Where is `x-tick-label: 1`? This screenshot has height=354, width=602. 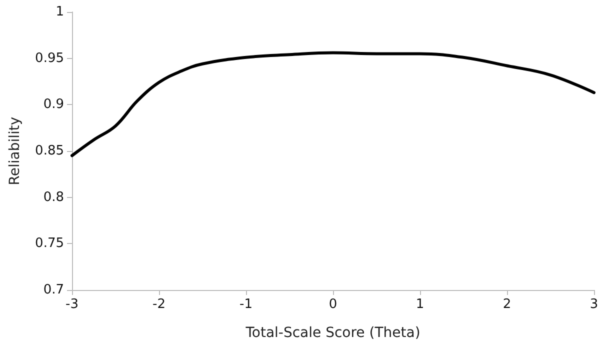
x-tick-label: 1 is located at coordinates (420, 304).